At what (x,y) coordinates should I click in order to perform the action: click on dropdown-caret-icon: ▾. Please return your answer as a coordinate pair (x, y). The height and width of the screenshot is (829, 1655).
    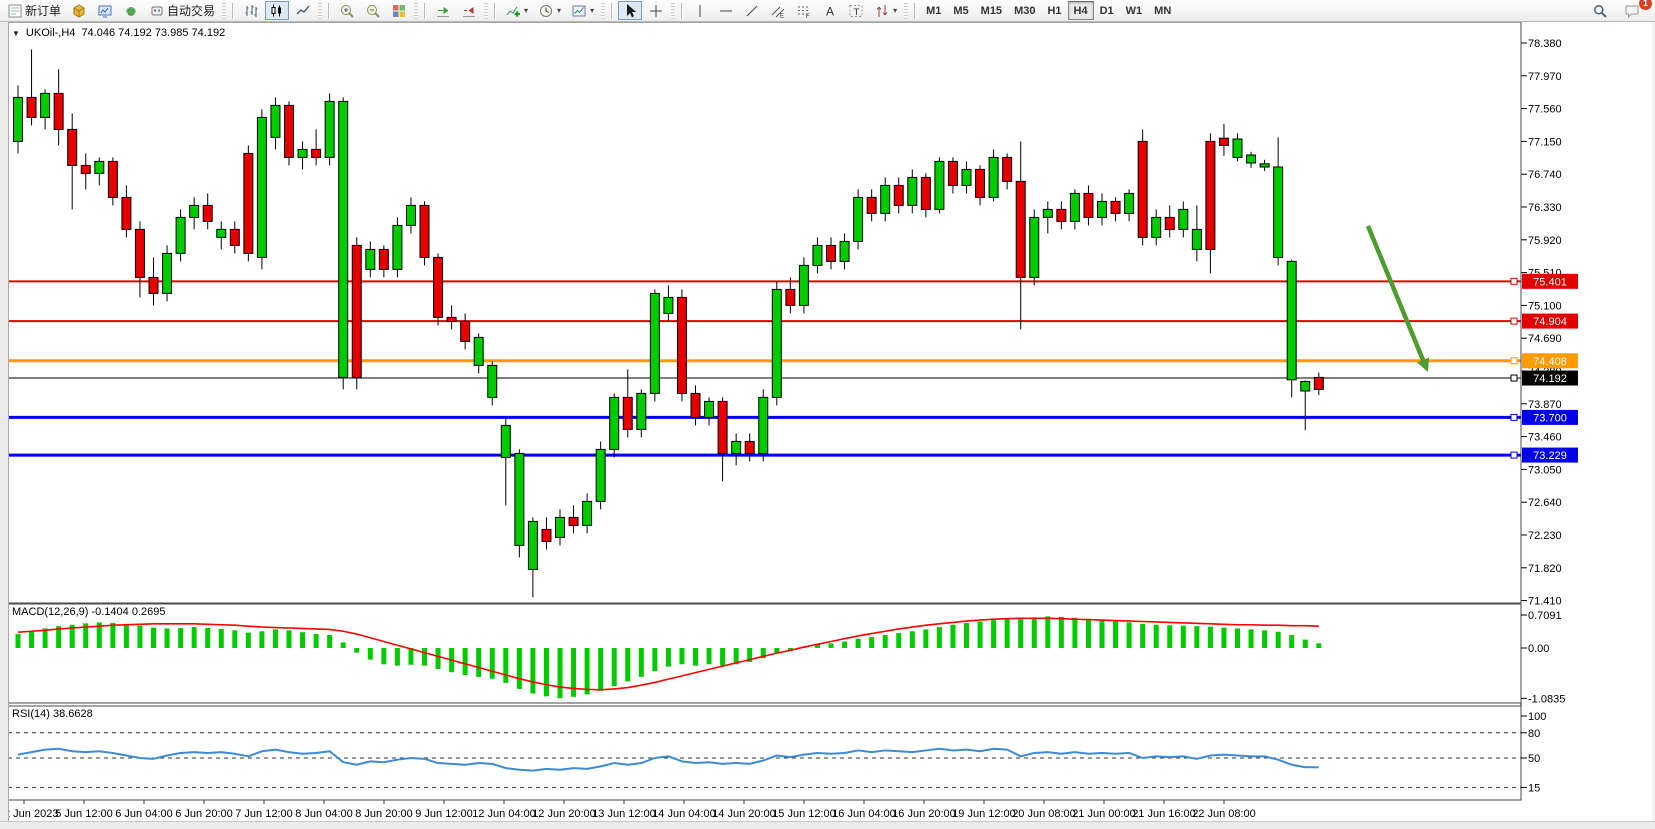
    Looking at the image, I should click on (559, 10).